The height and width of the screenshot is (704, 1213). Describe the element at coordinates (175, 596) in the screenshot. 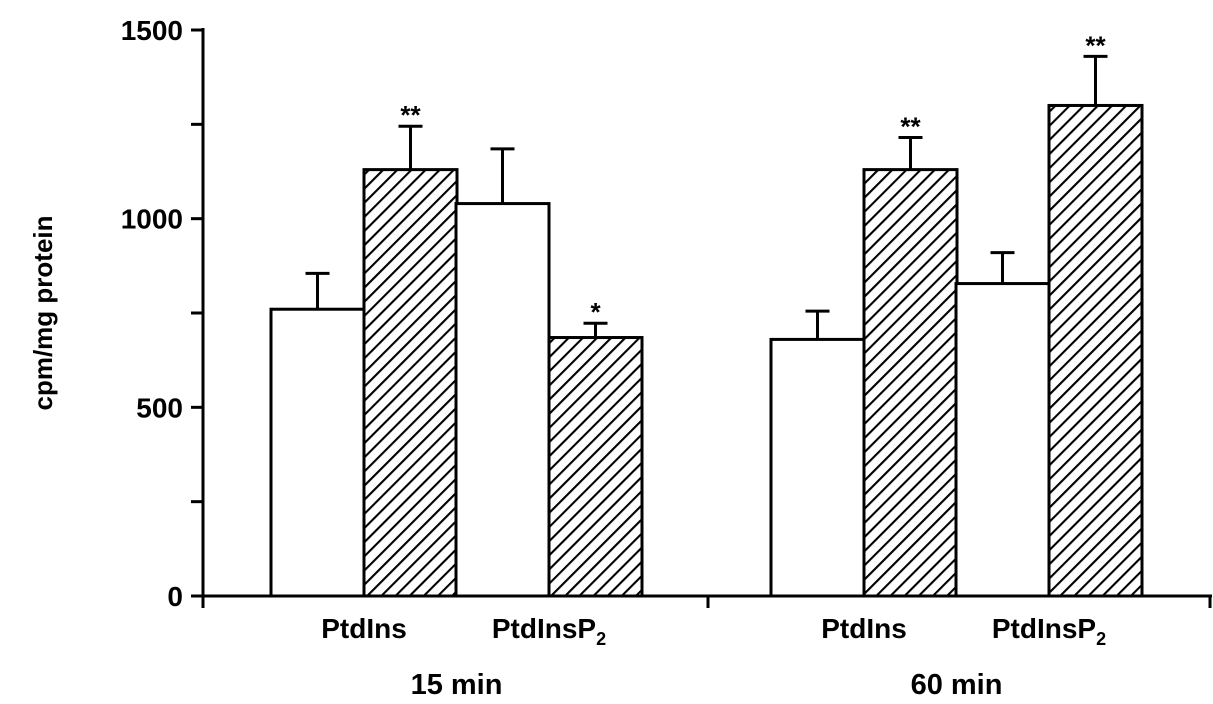

I see `y-tick-label: 0` at that location.